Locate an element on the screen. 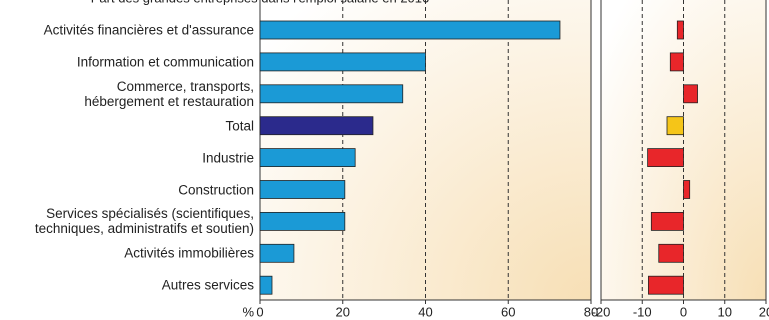  x-tick-label: -20 is located at coordinates (601, 311).